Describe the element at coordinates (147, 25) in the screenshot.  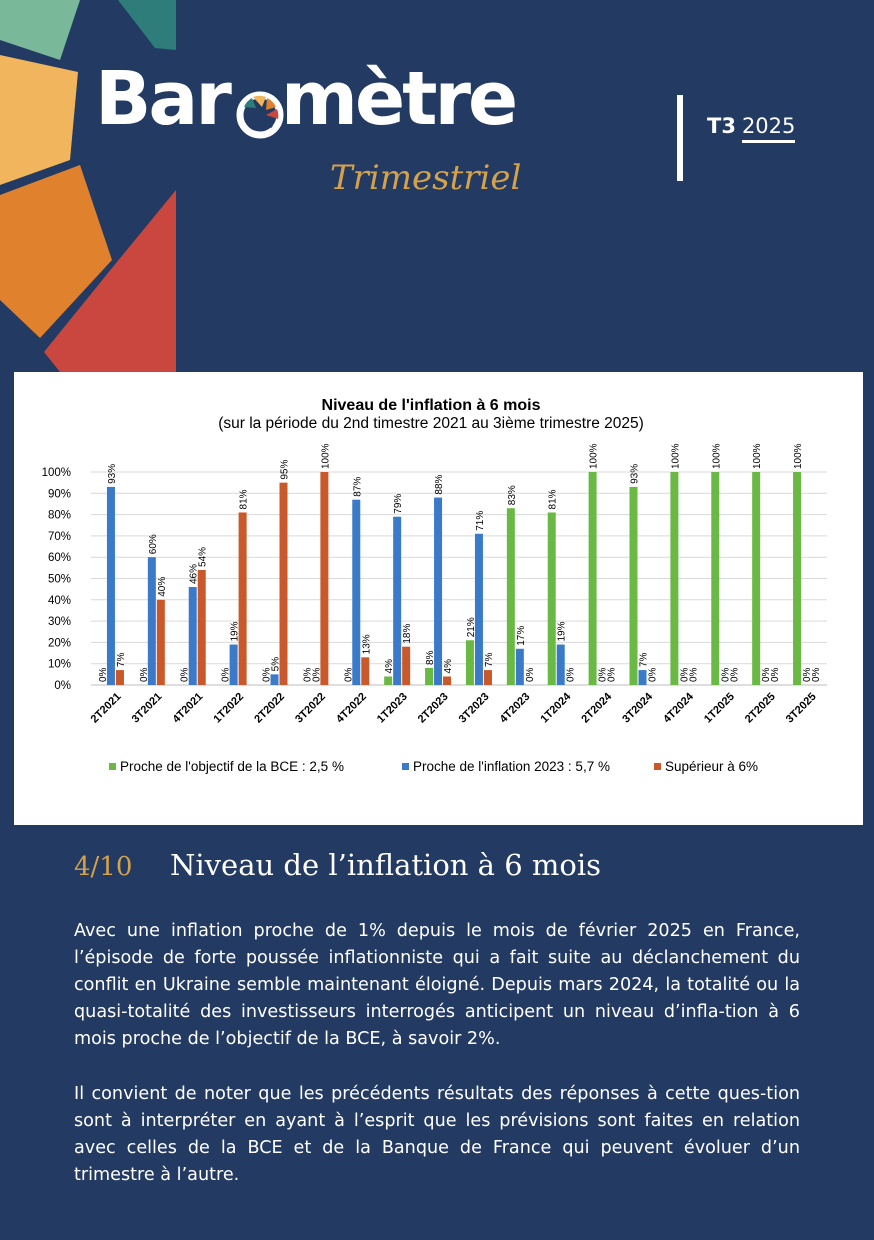
I see `wheel-segment-teal` at that location.